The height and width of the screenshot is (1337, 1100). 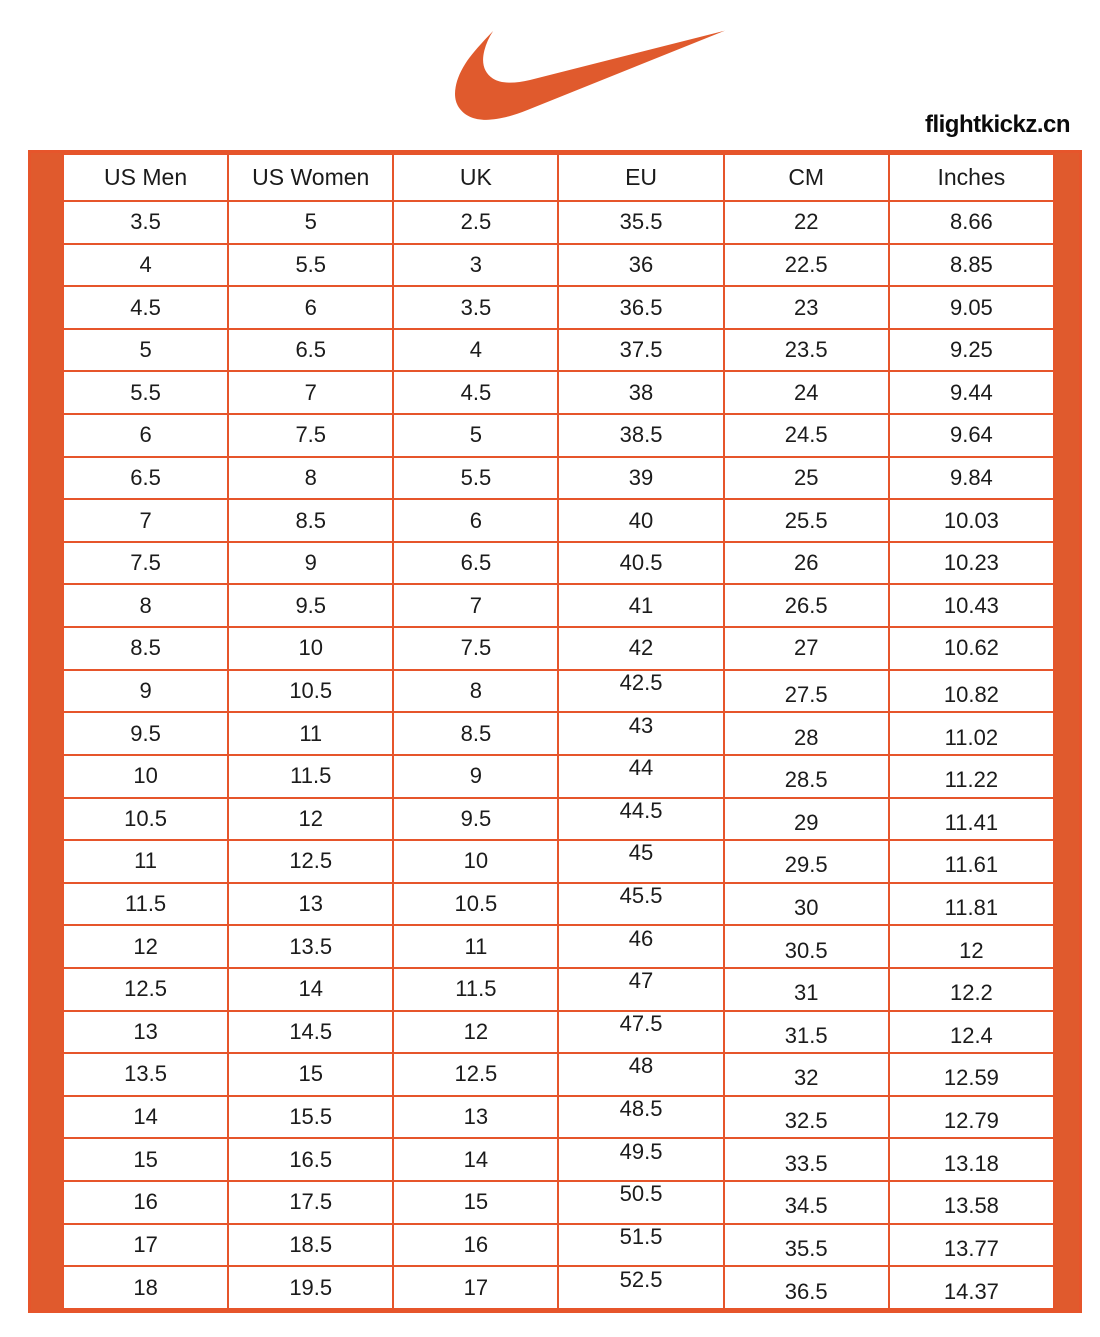 What do you see at coordinates (806, 993) in the screenshot?
I see `cell-value: 31` at bounding box center [806, 993].